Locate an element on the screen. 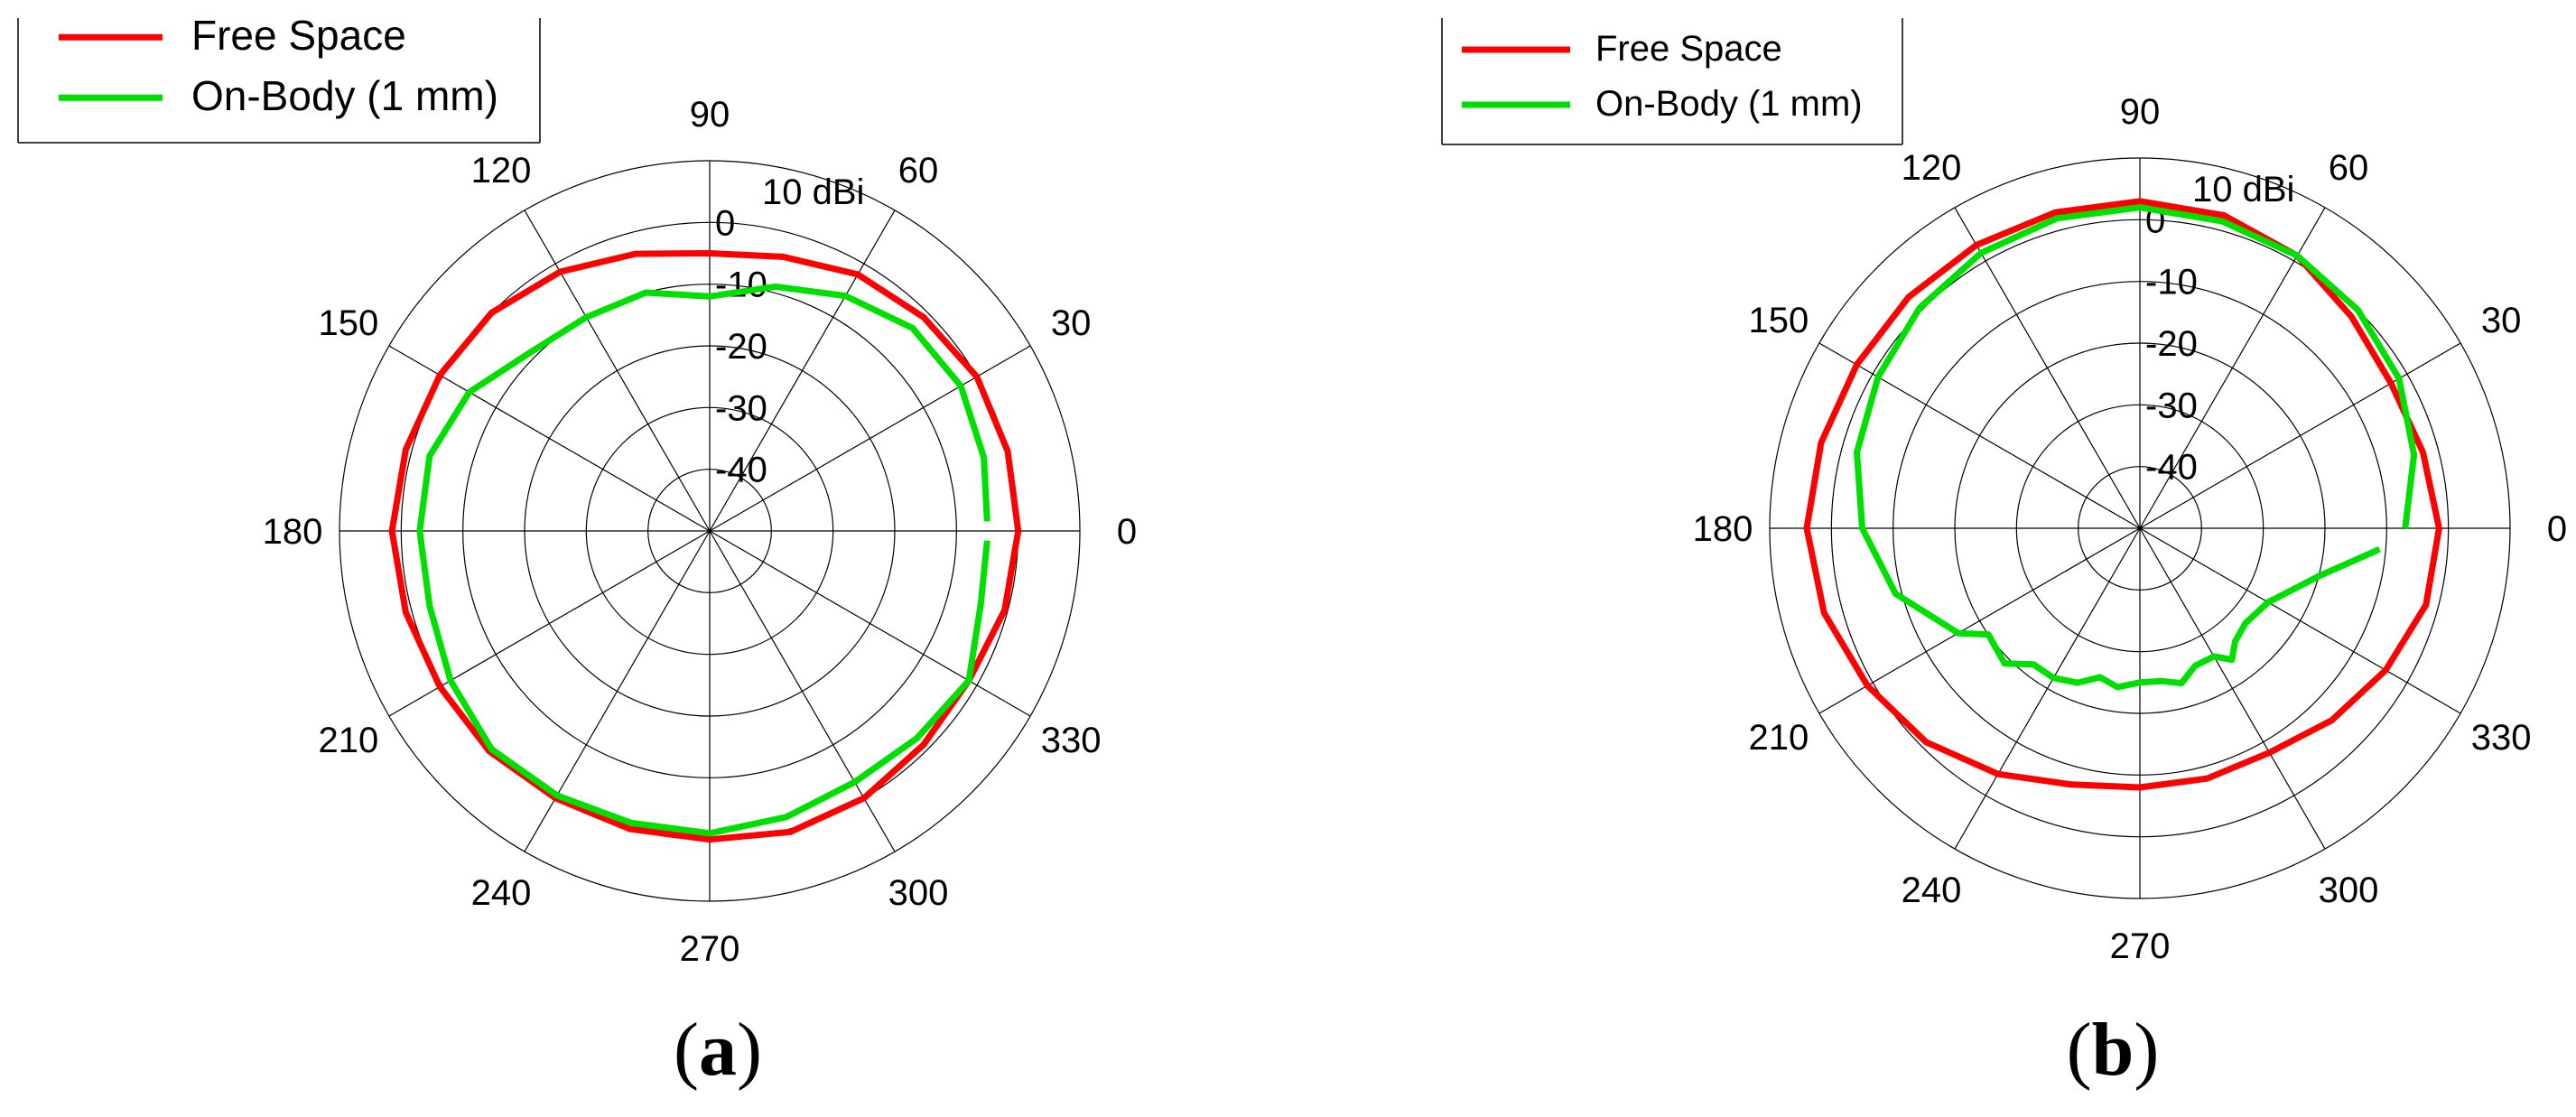 Image resolution: width=2576 pixels, height=1117 pixels. legend-b: Free Space On-Body (1 mm) is located at coordinates (1672, 72).